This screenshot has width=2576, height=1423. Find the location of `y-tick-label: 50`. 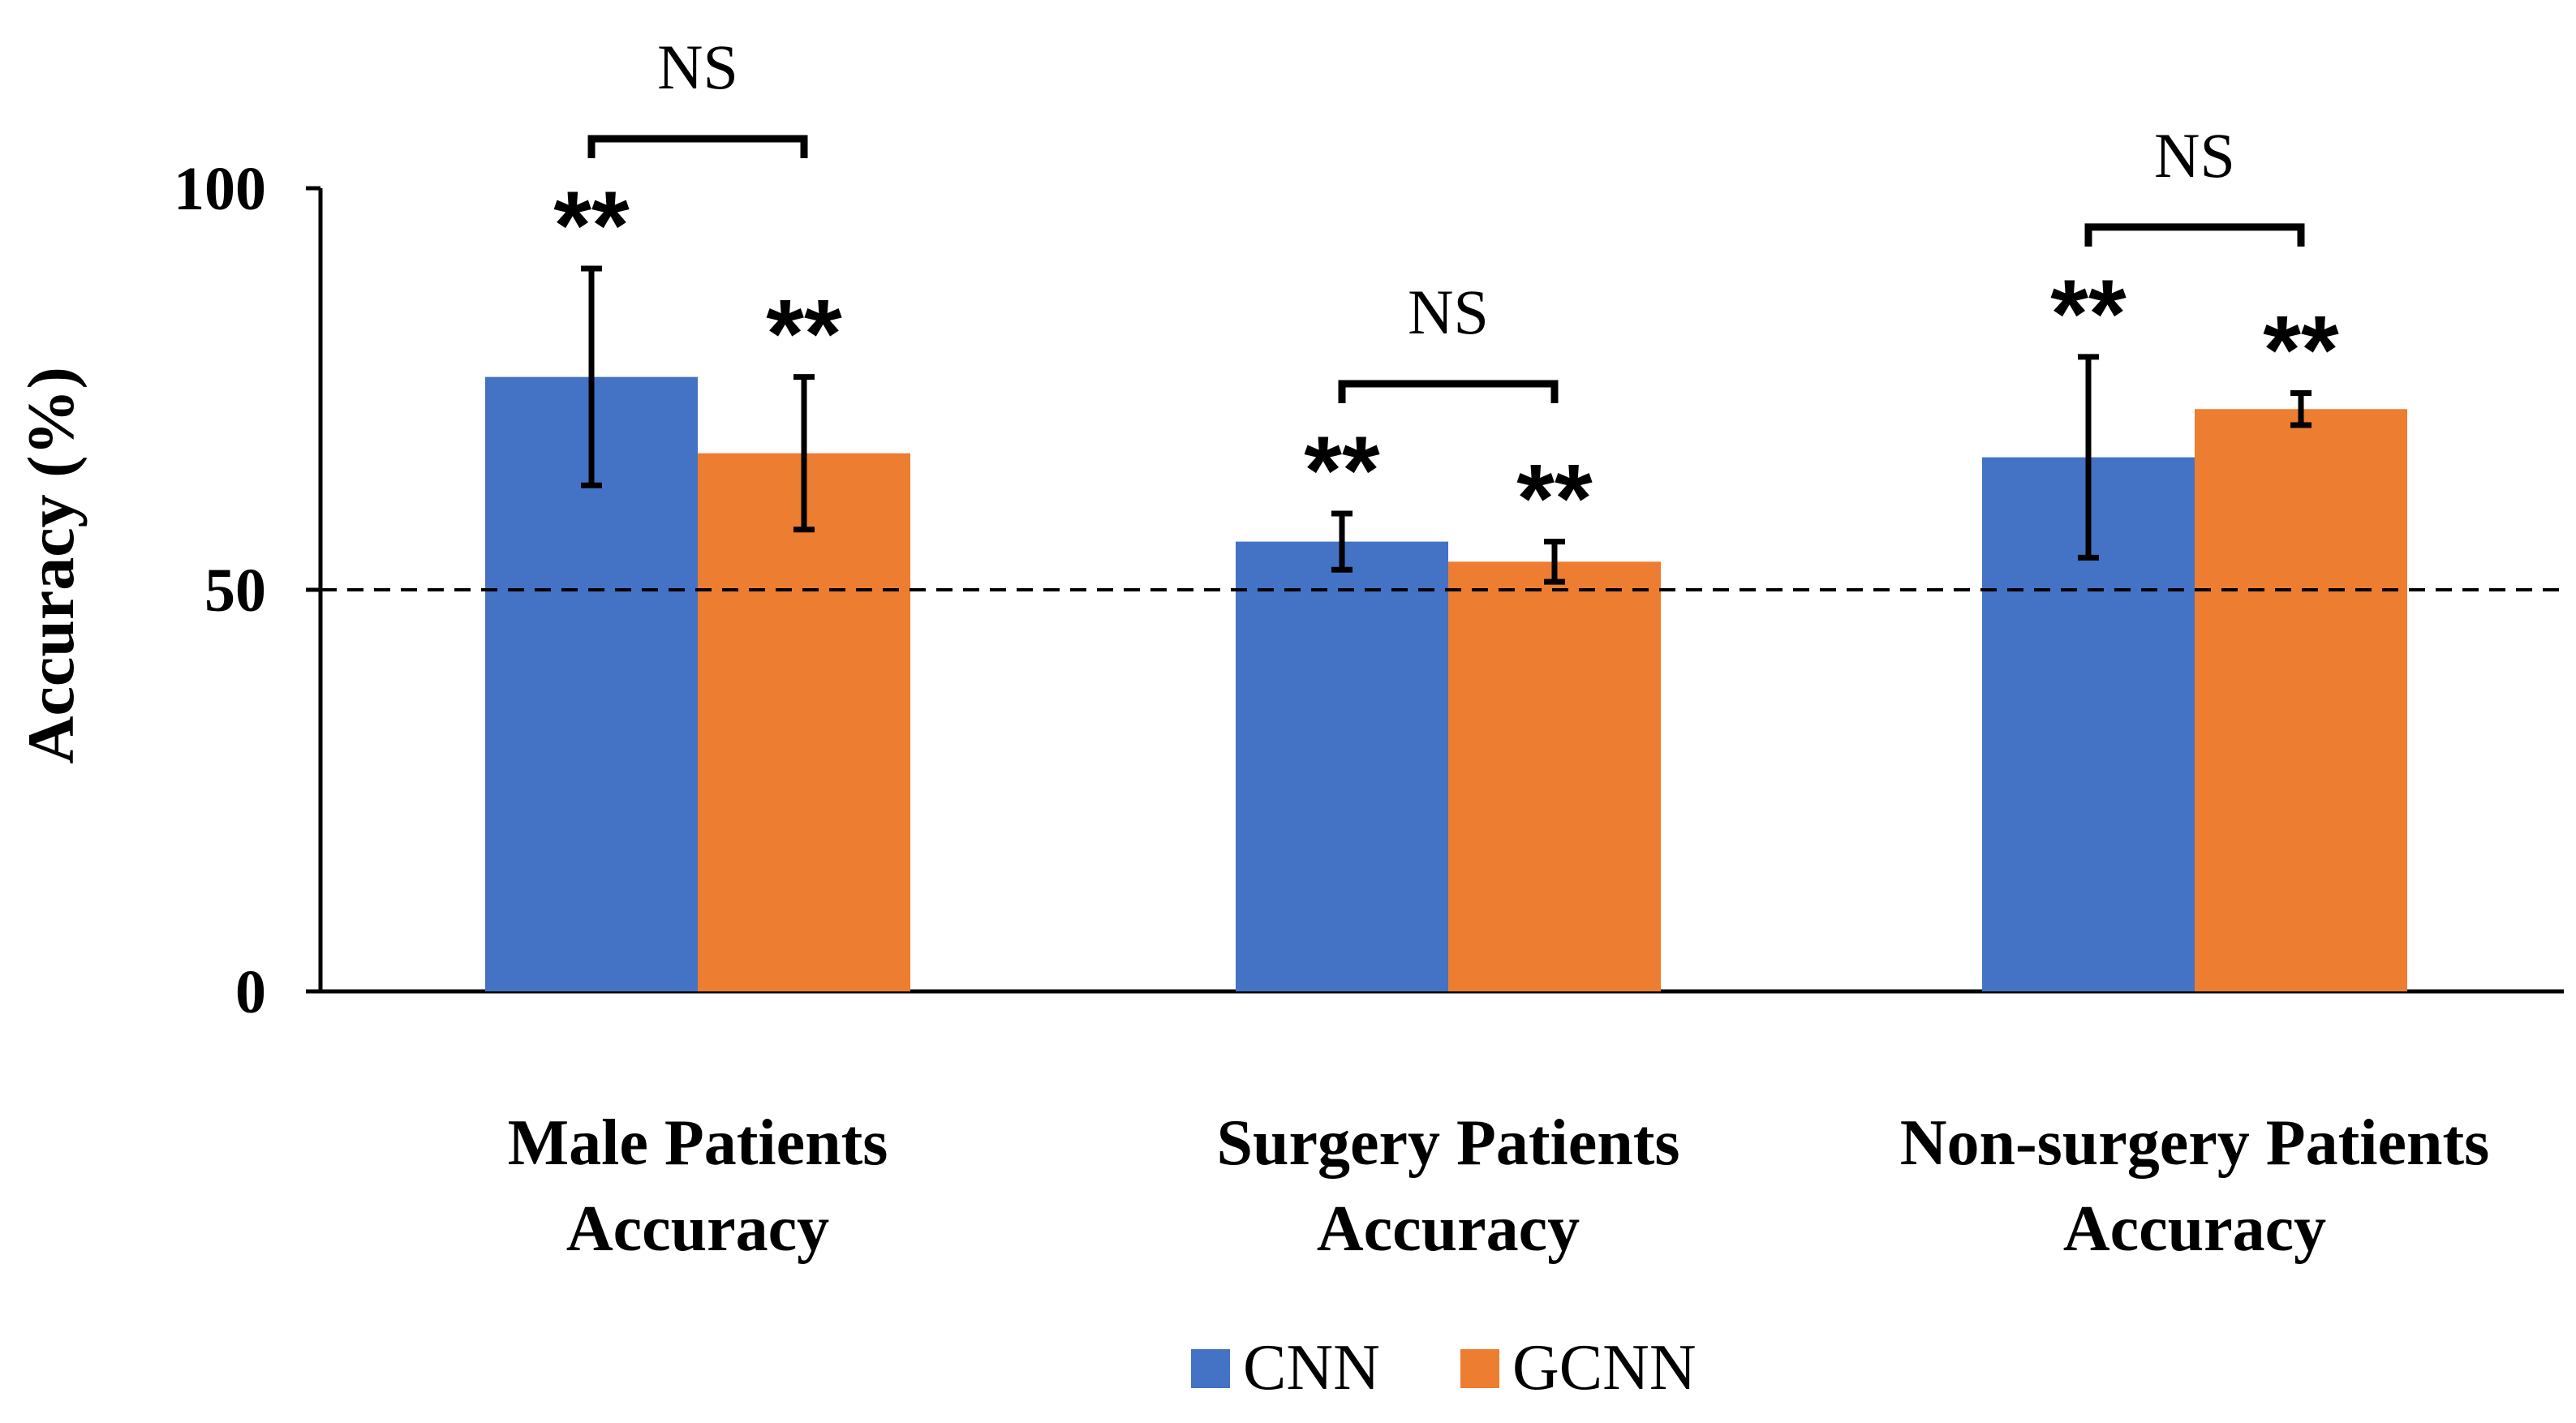

y-tick-label: 50 is located at coordinates (235, 591).